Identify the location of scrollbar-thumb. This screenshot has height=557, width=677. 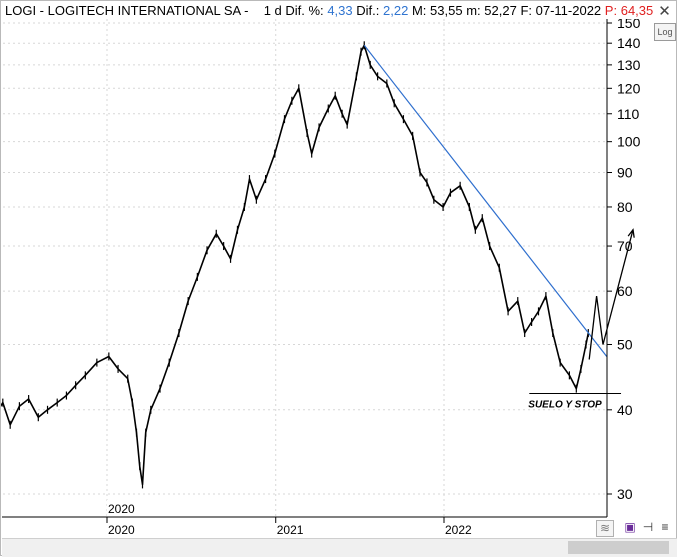
(618, 547).